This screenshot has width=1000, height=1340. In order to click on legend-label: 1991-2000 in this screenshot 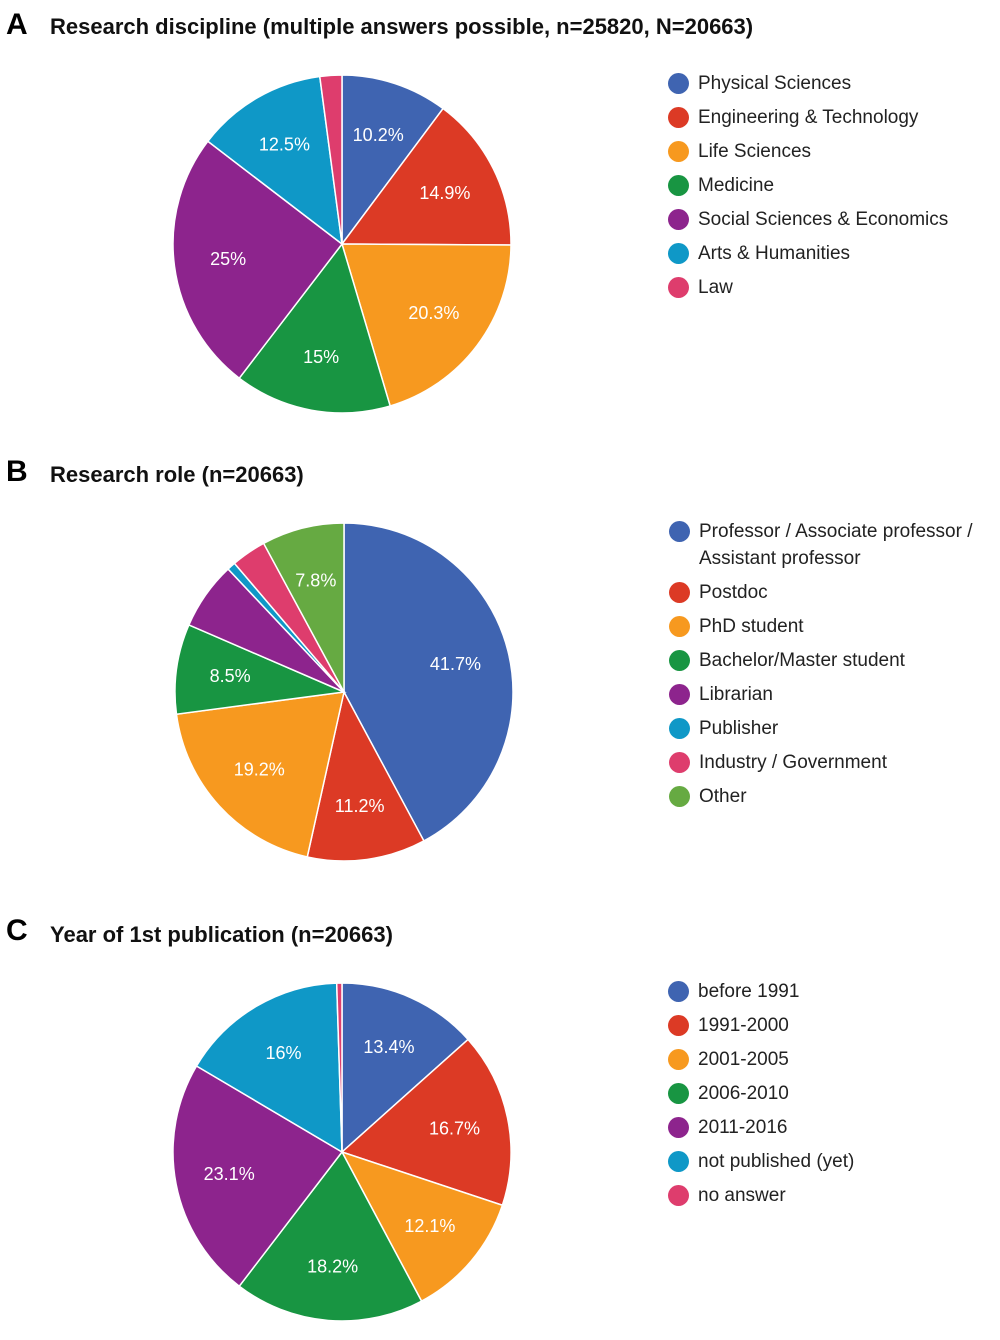, I will do `click(743, 1025)`.